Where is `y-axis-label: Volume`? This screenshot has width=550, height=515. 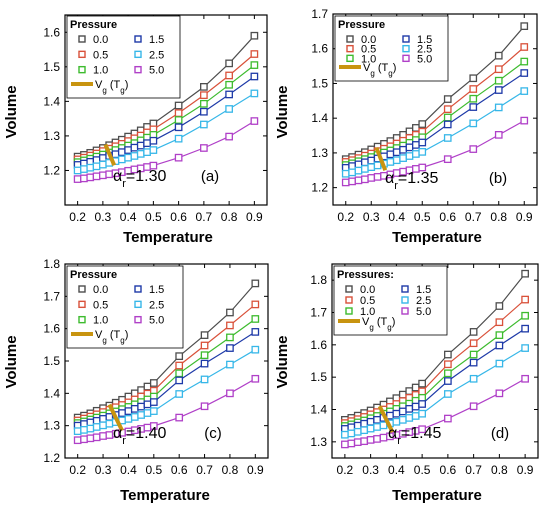
y-axis-label: Volume is located at coordinates (282, 111).